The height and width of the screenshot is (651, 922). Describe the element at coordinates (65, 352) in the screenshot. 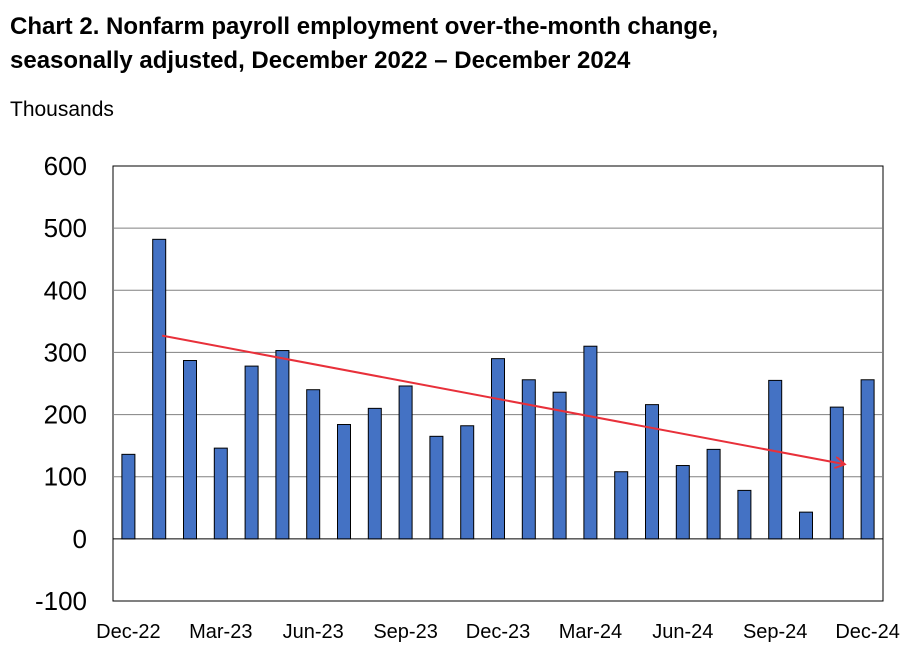

I see `y-tick-label: 300` at that location.